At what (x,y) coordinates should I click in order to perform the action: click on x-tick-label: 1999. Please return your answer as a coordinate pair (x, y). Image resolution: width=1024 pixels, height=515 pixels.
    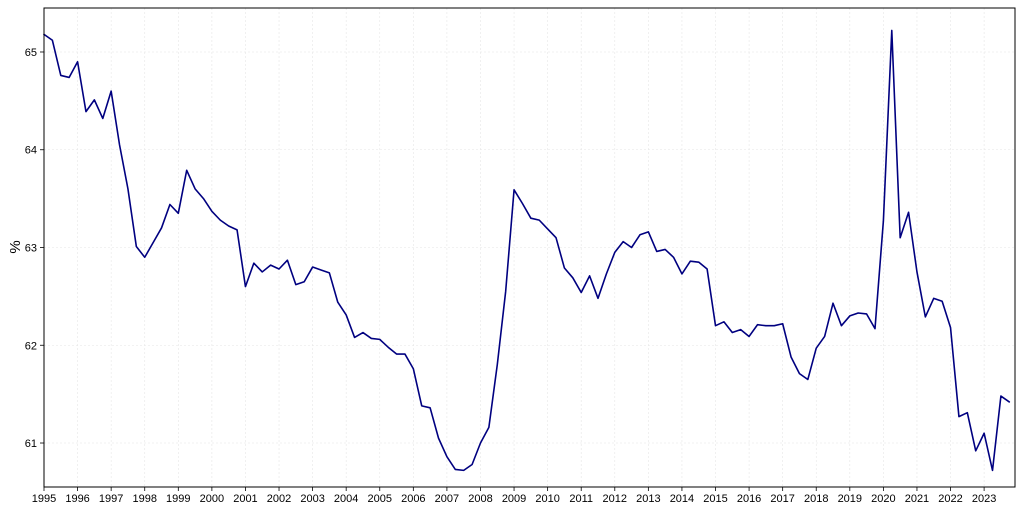
    Looking at the image, I should click on (178, 499).